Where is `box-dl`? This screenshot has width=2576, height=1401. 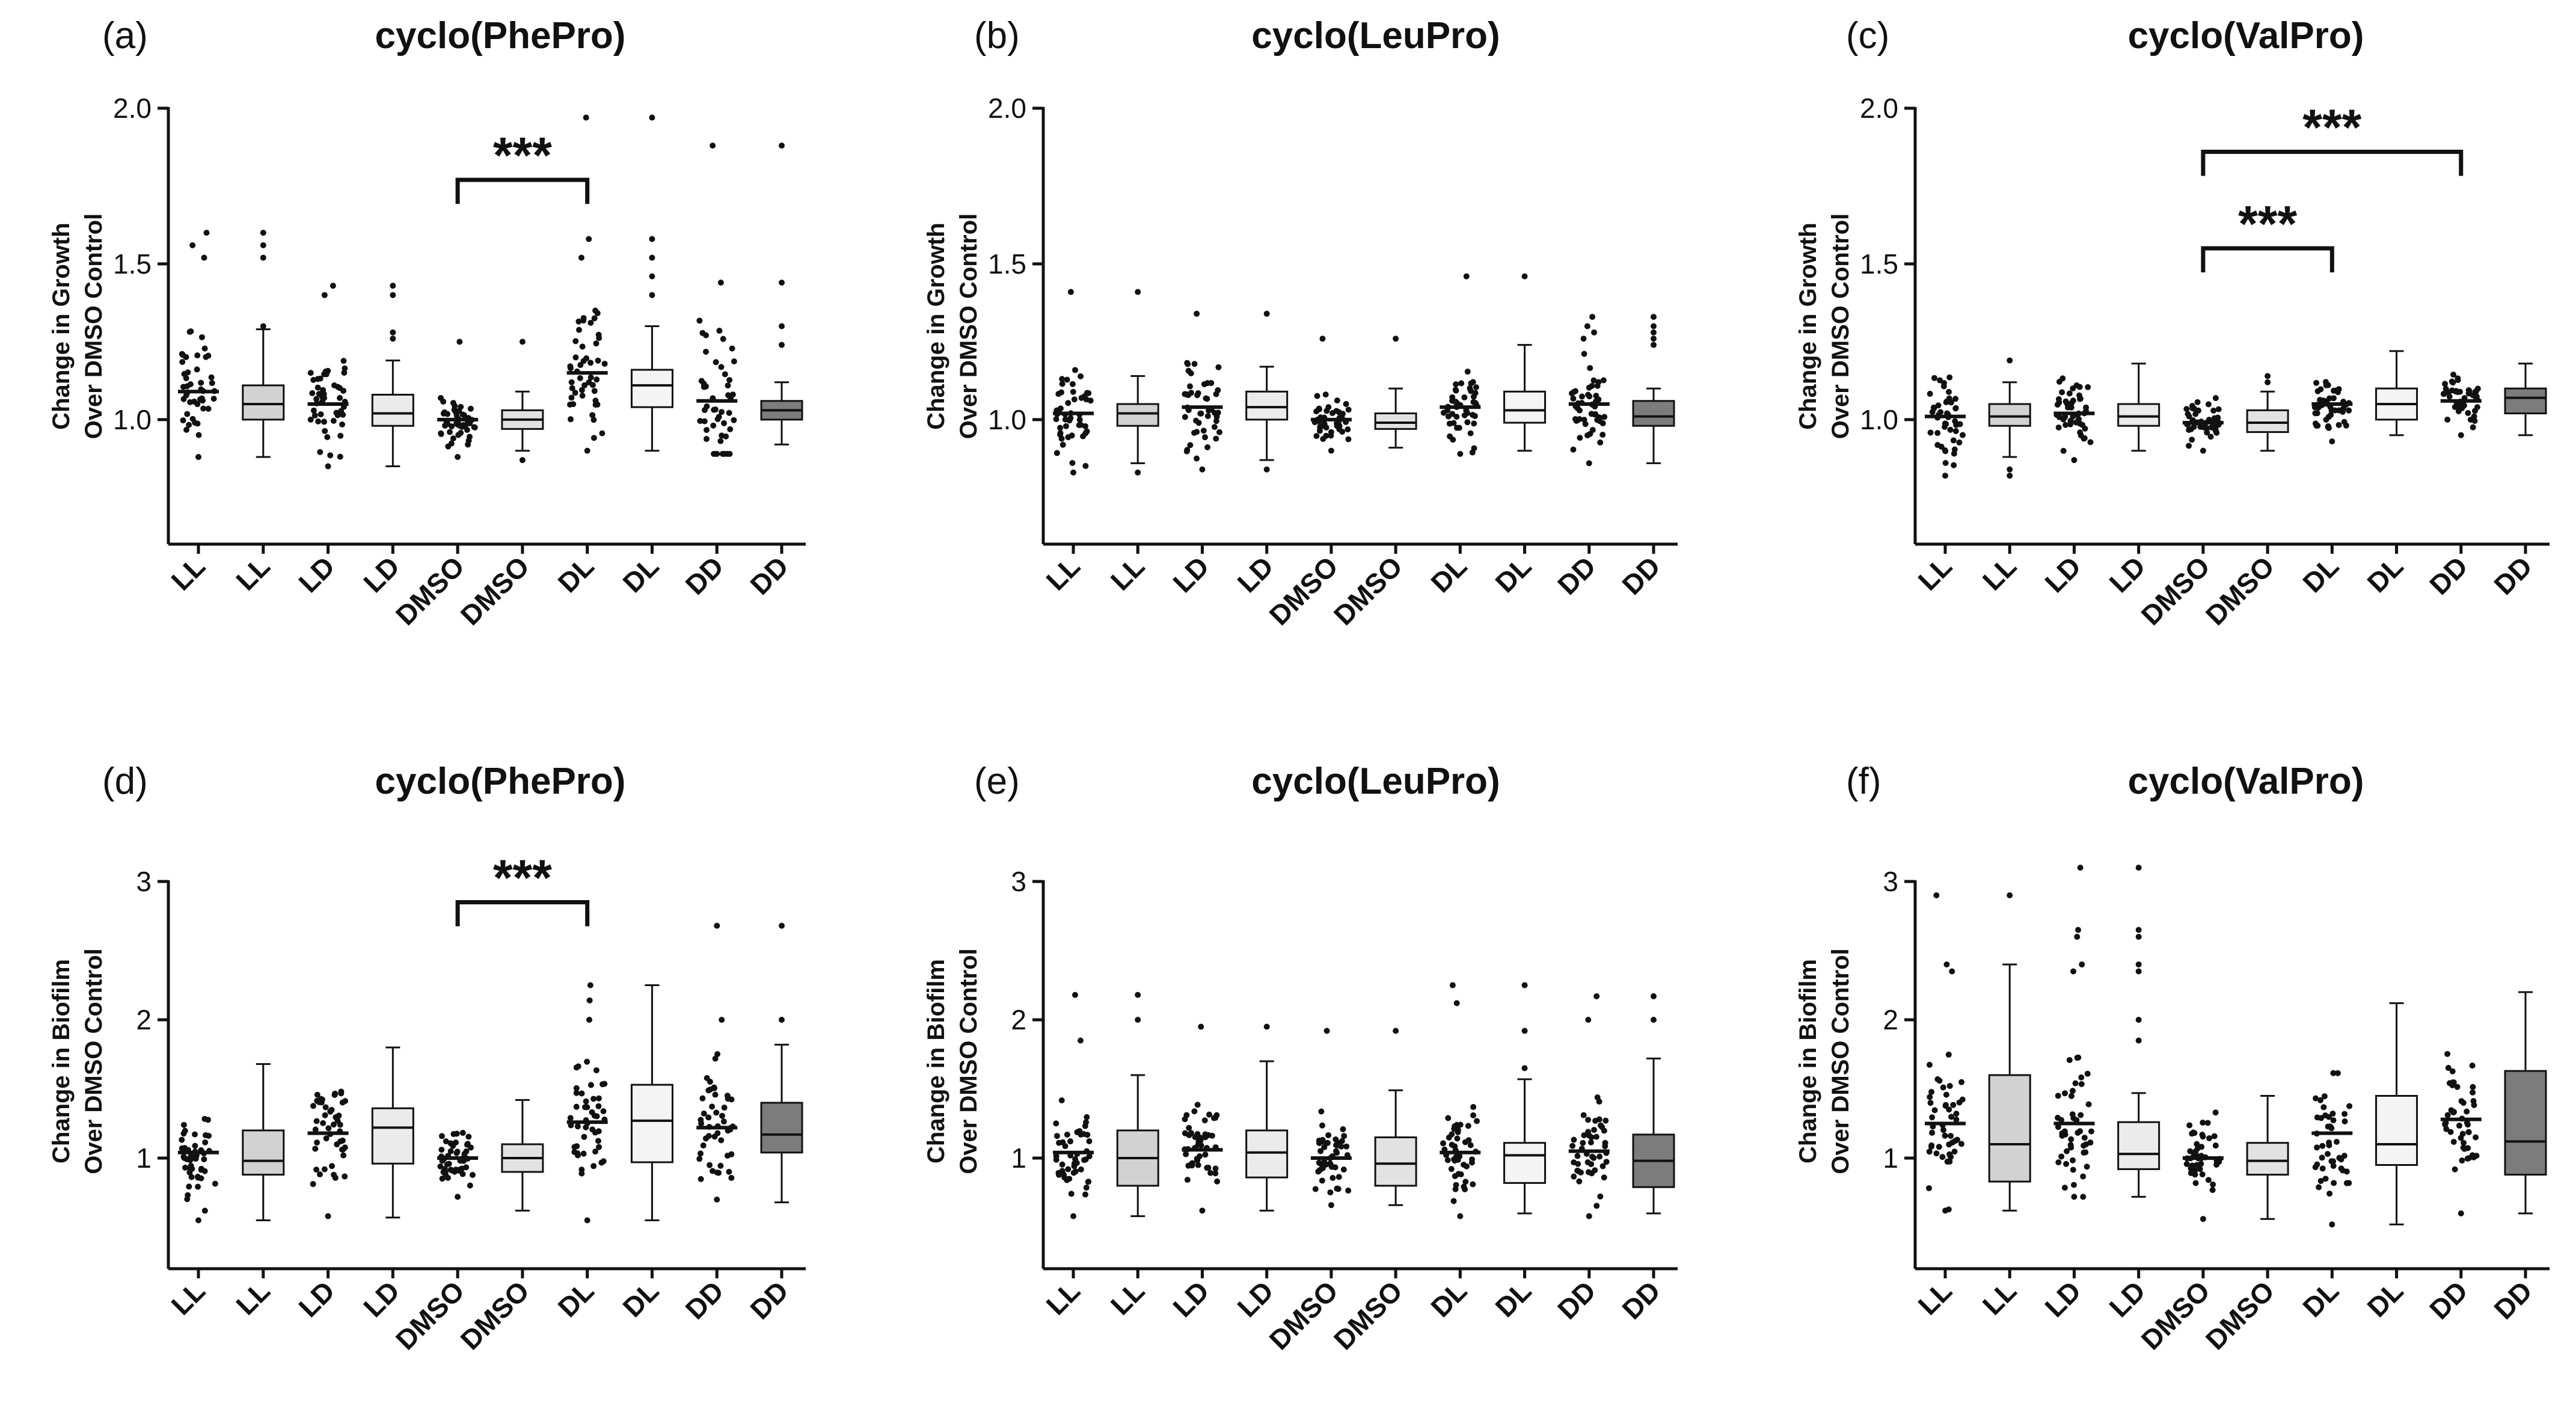
box-dl is located at coordinates (651, 283).